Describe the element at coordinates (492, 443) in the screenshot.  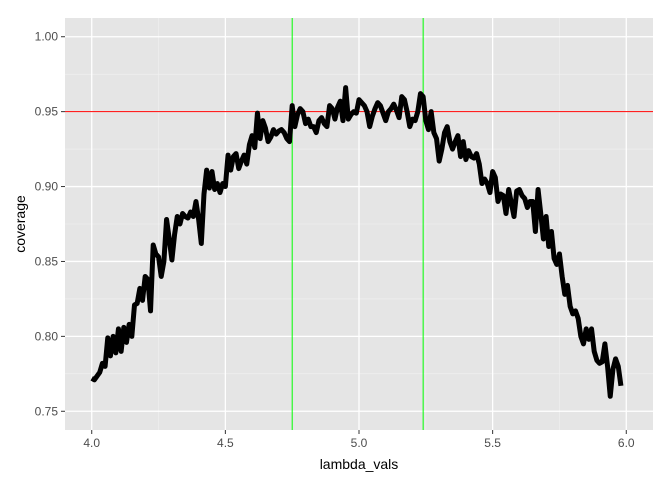
I see `x-tick-label: 5.5` at that location.